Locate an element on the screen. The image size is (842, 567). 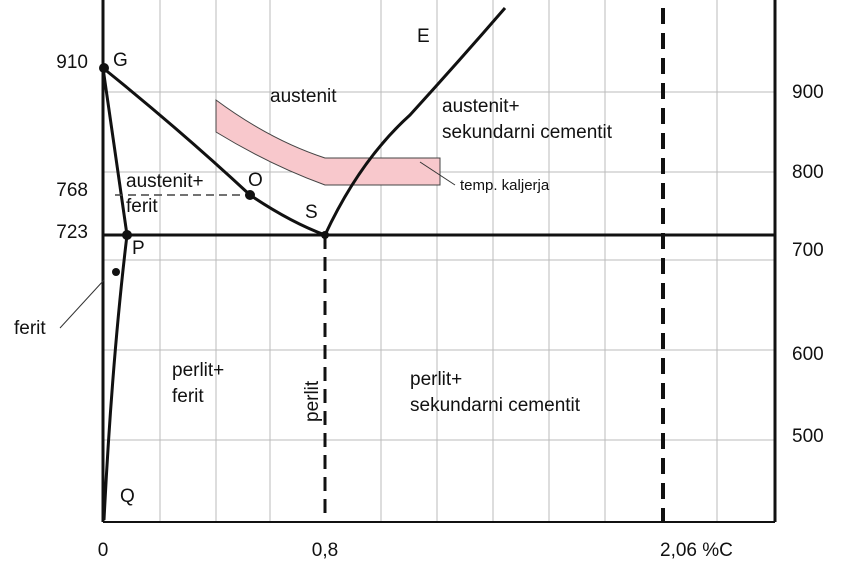
right-label: 600 is located at coordinates (808, 354).